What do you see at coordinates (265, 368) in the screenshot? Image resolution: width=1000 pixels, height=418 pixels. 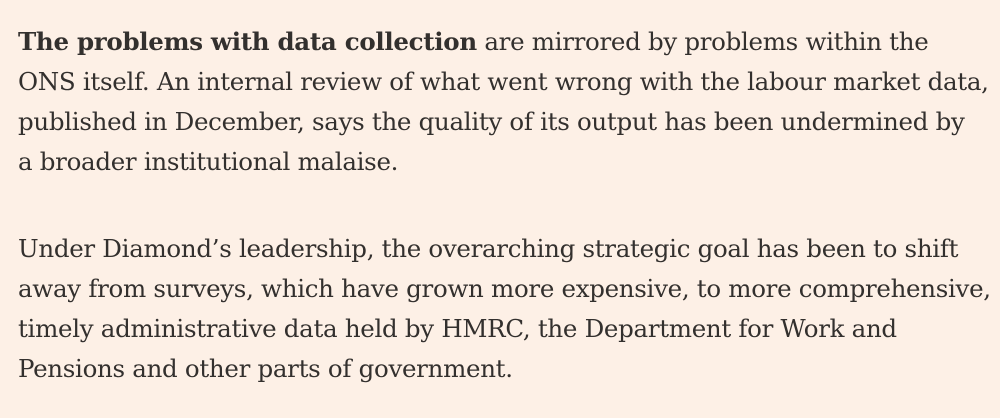 I see `paragraph-line: Pensions and other parts of government.` at bounding box center [265, 368].